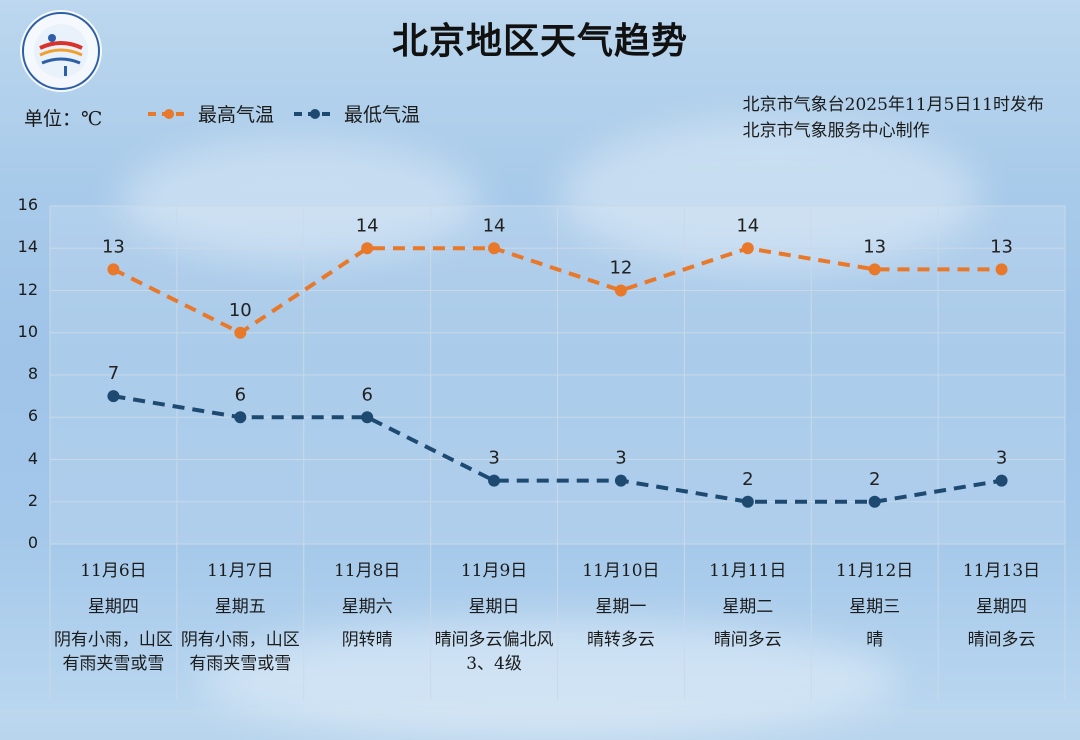 This screenshot has height=740, width=1080. What do you see at coordinates (893, 118) in the screenshot?
I see `issuer-info: 北京市气象台2025年11月5日11时发布 北京市气象服务中心制作` at bounding box center [893, 118].